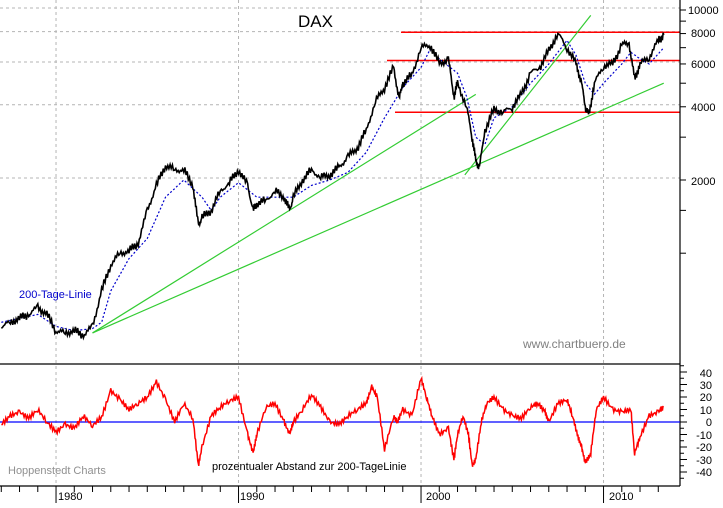 The image size is (723, 508). What do you see at coordinates (55, 295) in the screenshot?
I see `ma-legend-label: 200-Tage-Linie` at bounding box center [55, 295].